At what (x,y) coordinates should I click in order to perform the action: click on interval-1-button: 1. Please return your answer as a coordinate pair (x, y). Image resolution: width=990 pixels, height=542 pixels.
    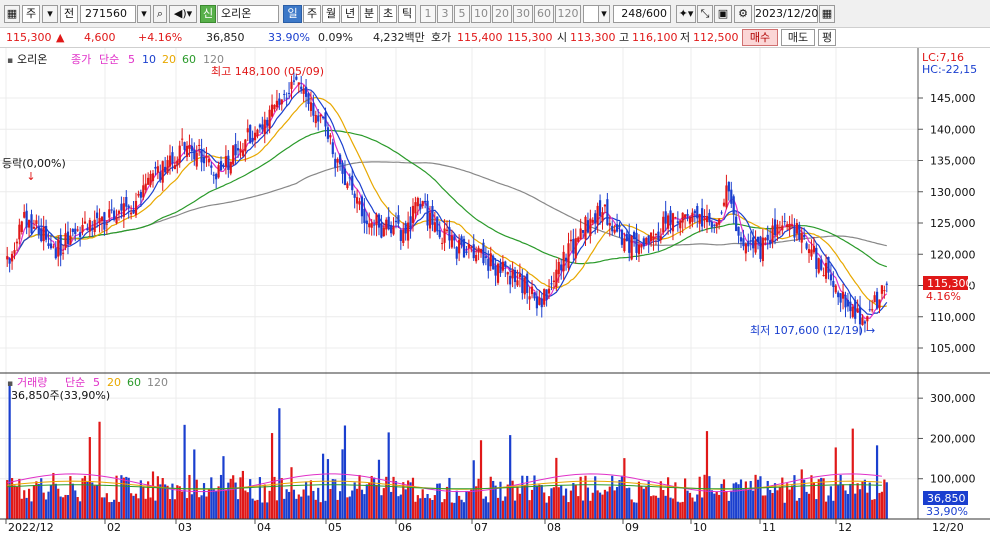
    Looking at the image, I should click on (428, 14).